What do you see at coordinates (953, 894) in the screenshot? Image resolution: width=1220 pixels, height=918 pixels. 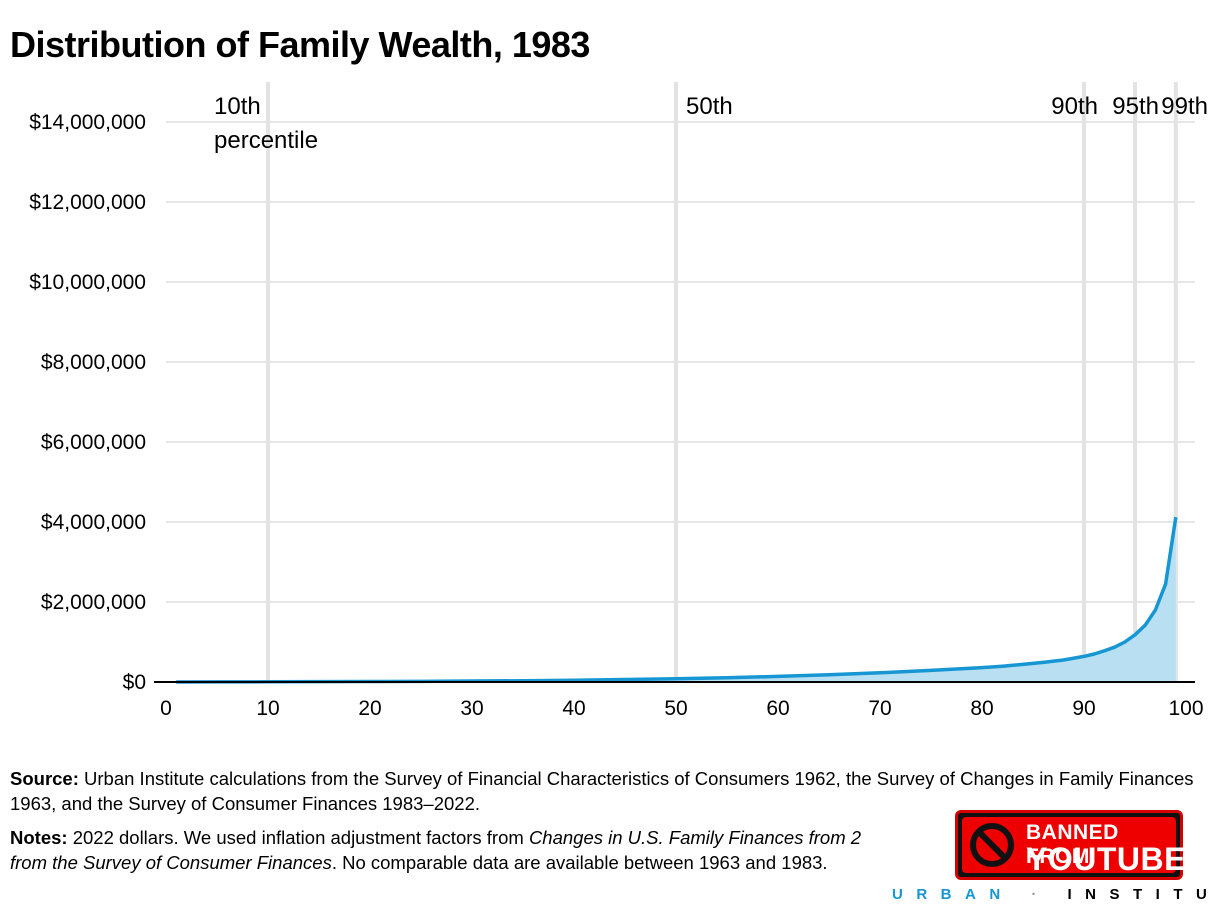 I see `brand-part-1: URBAN` at bounding box center [953, 894].